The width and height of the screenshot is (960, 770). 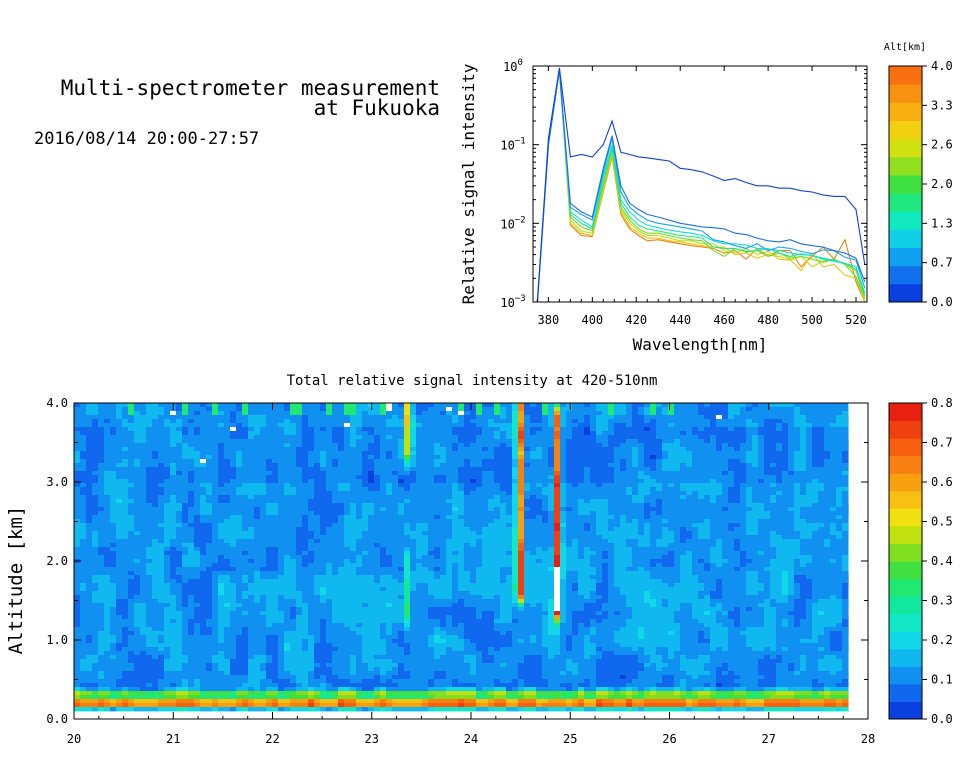 What do you see at coordinates (700, 344) in the screenshot?
I see `spectrum-x-label: Wavelength[nm]` at bounding box center [700, 344].